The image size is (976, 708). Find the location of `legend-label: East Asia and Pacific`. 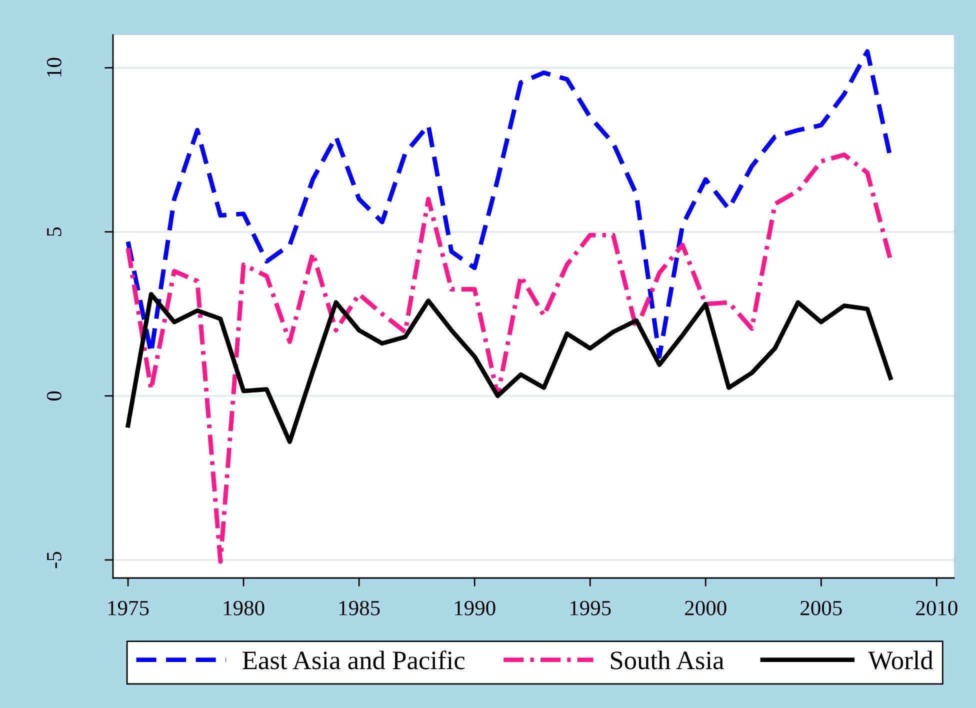

legend-label: East Asia and Pacific is located at coordinates (353, 660).